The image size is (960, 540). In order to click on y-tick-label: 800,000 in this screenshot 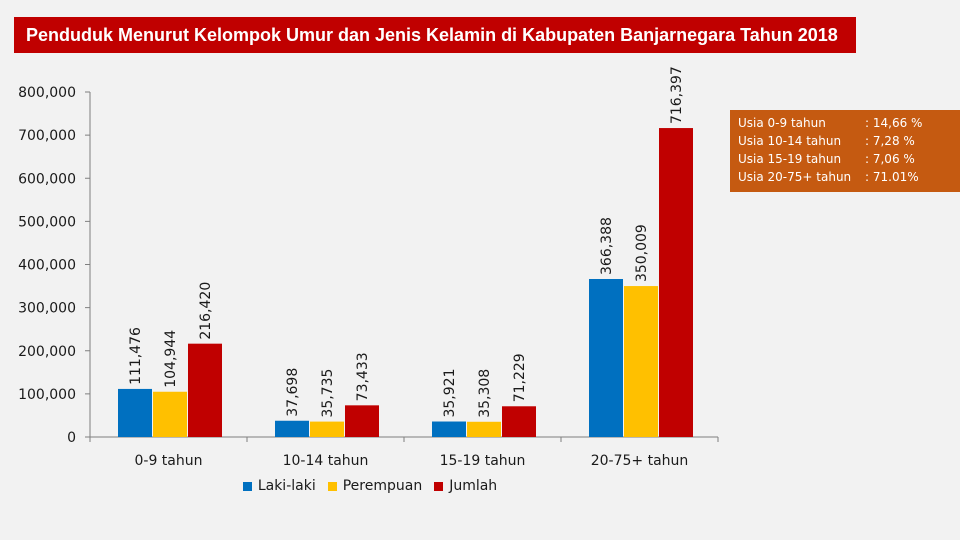, I will do `click(47, 93)`.